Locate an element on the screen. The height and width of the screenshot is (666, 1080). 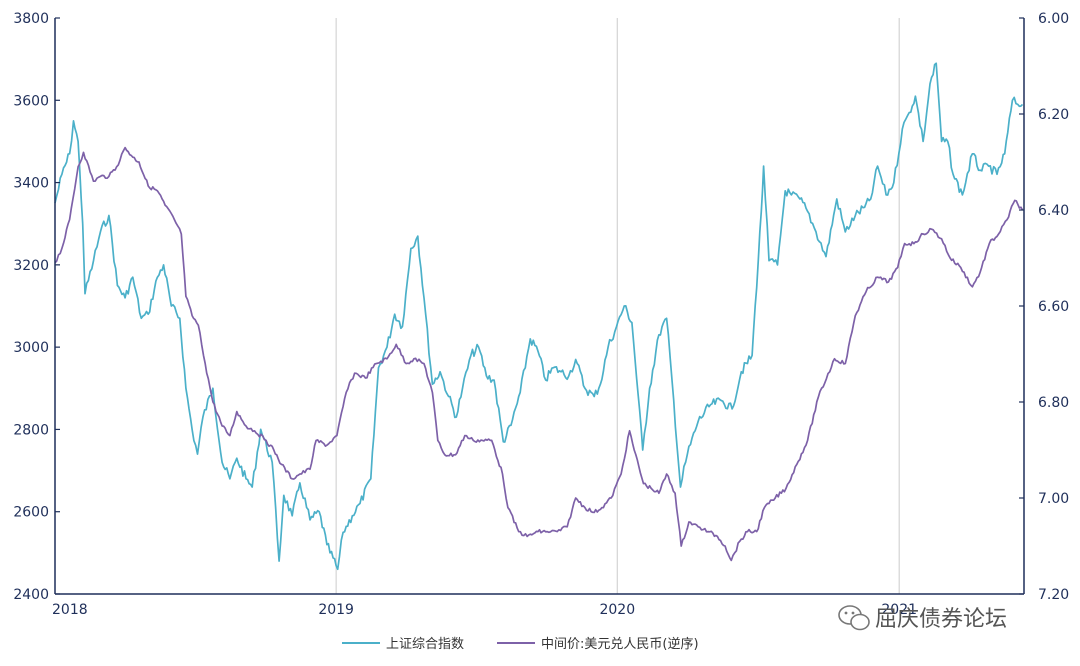
legend-label-usdcny: 中间价:美元兑人民币(逆序) is located at coordinates (620, 644).